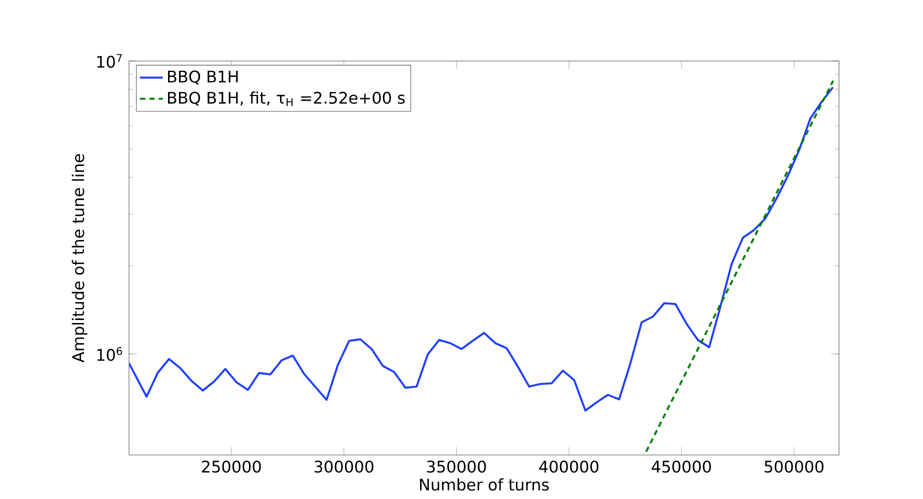 This screenshot has width=923, height=499. I want to click on x-tick-label: 350000, so click(456, 466).